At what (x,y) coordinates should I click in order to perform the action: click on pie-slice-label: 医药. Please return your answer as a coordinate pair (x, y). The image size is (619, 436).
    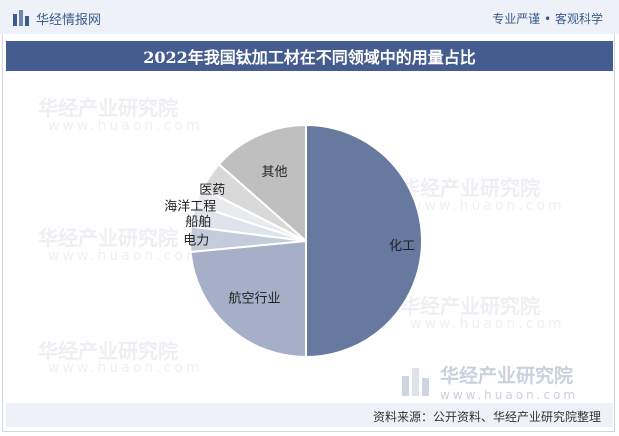
    Looking at the image, I should click on (212, 190).